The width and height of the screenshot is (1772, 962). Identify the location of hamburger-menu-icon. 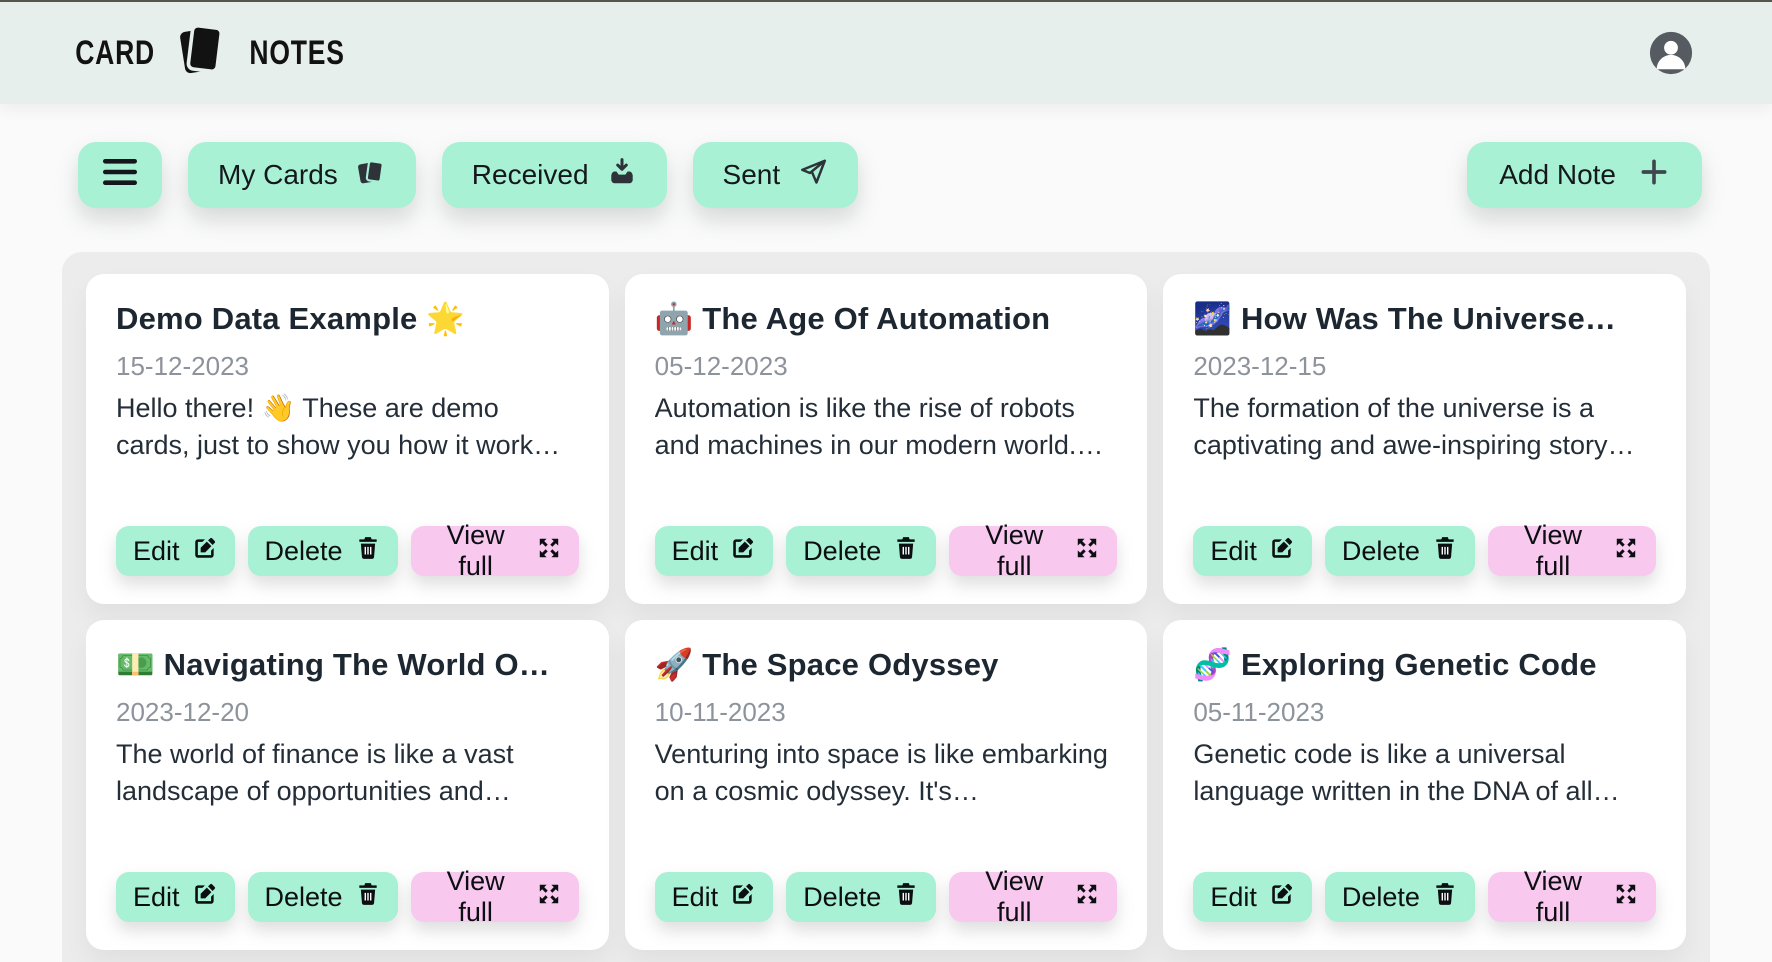
(120, 175).